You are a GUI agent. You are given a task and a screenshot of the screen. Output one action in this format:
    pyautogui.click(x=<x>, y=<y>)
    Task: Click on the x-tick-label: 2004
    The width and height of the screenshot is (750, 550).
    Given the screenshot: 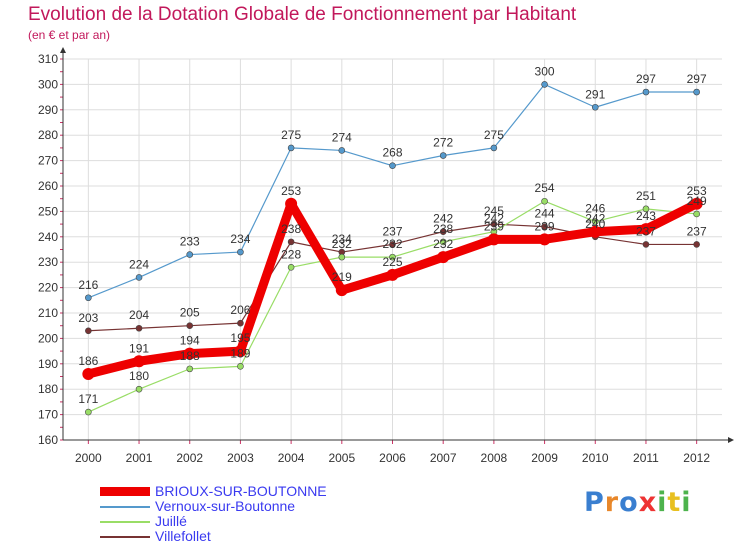 What is the action you would take?
    pyautogui.click(x=291, y=458)
    